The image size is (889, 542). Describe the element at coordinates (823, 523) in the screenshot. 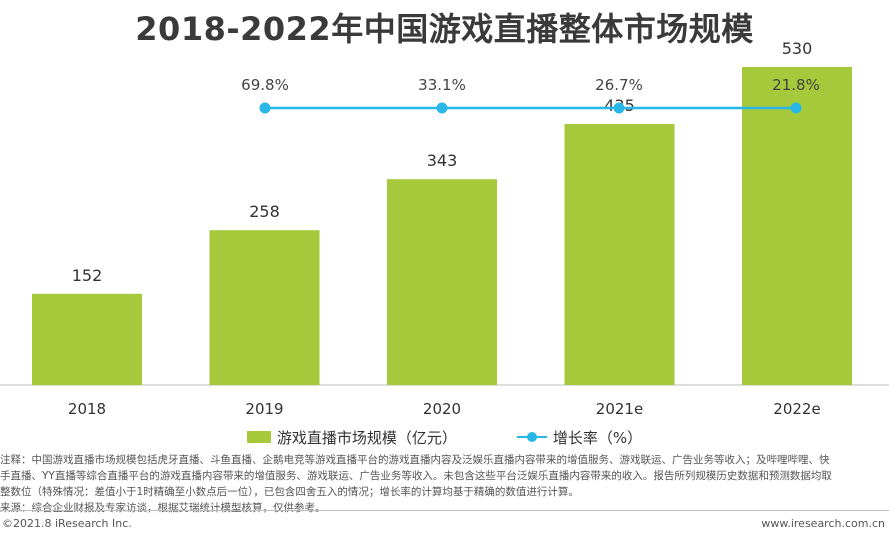

I see `website-text: www.iresearch.com.cn` at that location.